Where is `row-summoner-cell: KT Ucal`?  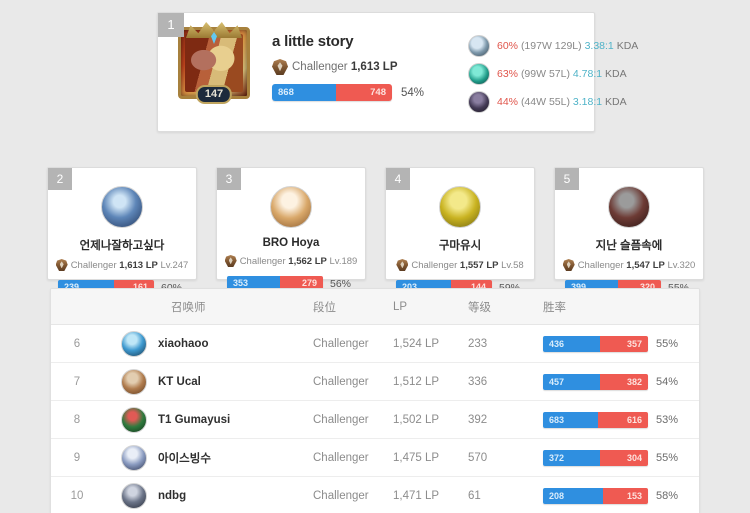 row-summoner-cell: KT Ucal is located at coordinates (208, 381).